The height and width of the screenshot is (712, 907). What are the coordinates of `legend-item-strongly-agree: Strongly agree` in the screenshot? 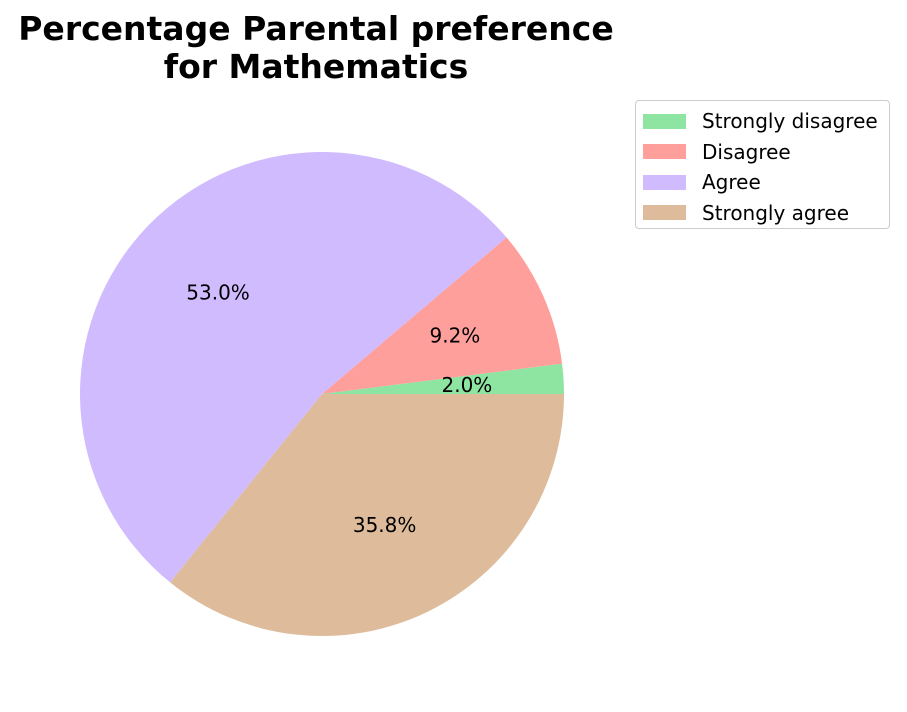 It's located at (762, 213).